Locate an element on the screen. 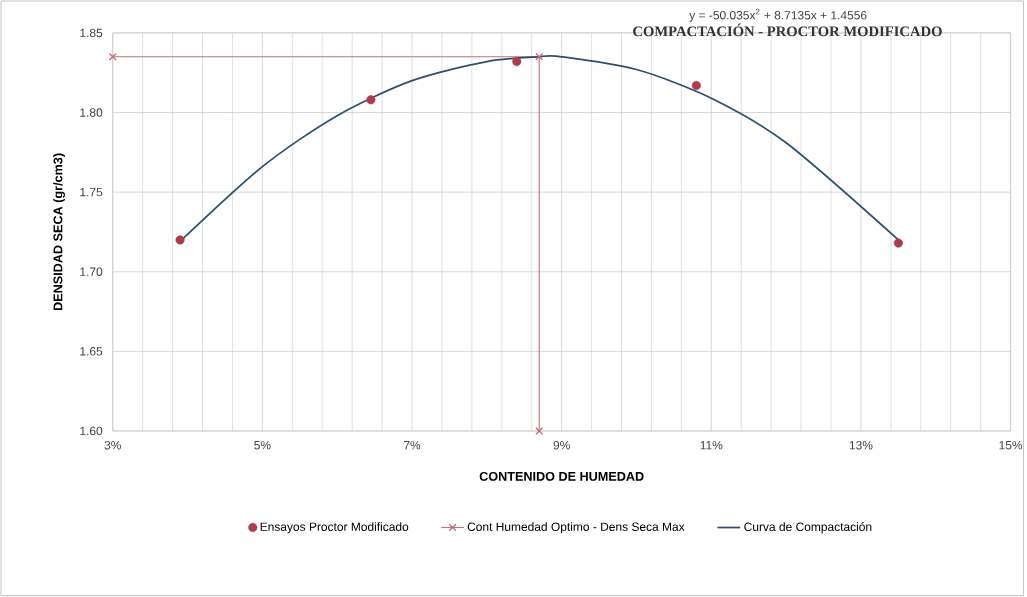  text: y = -50.035x$^{2}$ + 8.7135x + 1.4556 is located at coordinates (778, 15).